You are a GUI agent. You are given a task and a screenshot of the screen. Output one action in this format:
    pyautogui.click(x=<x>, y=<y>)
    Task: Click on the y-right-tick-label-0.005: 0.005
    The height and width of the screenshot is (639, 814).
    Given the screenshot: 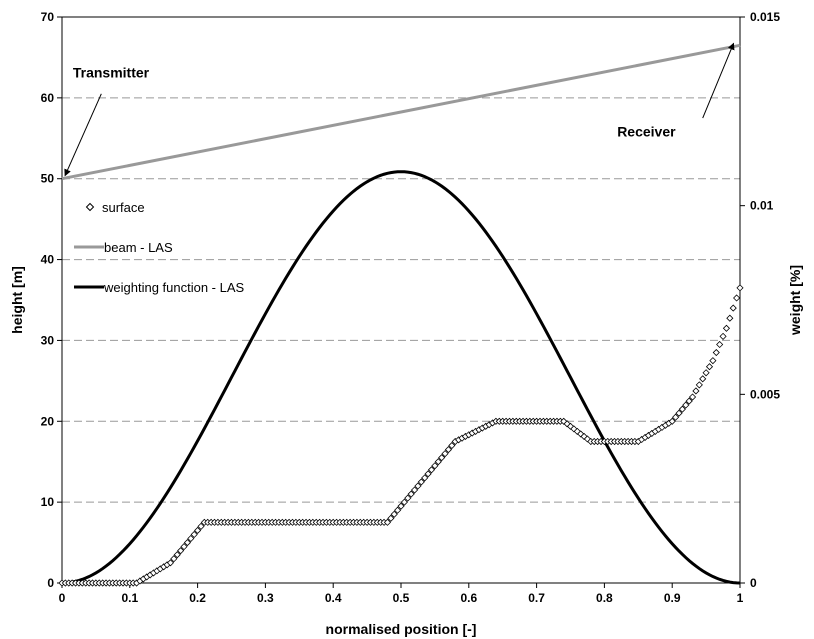 What is the action you would take?
    pyautogui.click(x=765, y=394)
    